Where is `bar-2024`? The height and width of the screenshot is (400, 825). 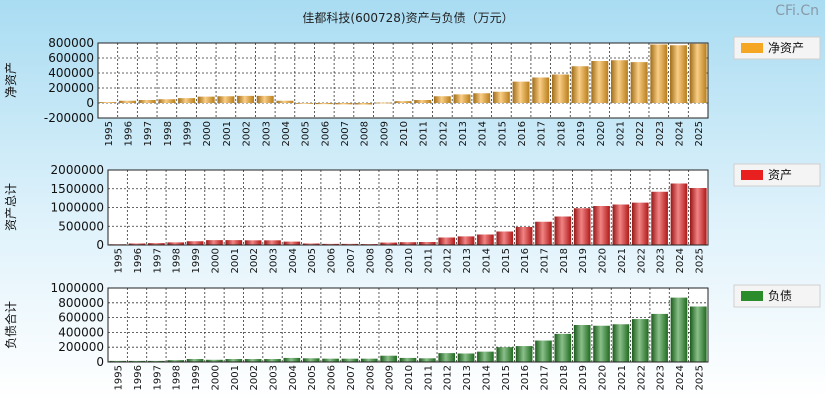 bar-2024 is located at coordinates (679, 214).